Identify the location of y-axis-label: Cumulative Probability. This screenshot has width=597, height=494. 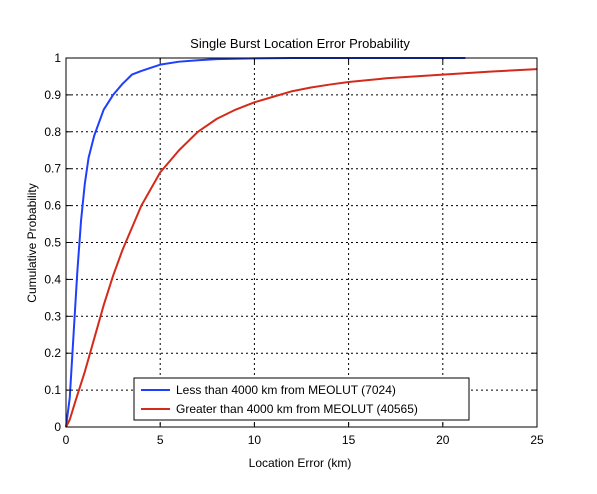
(32, 242).